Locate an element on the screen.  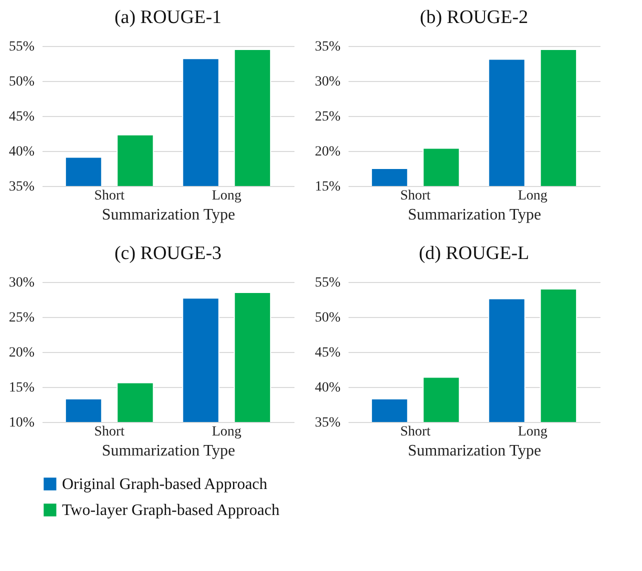
chart-title: (b) ROUGE-2 is located at coordinates (474, 17).